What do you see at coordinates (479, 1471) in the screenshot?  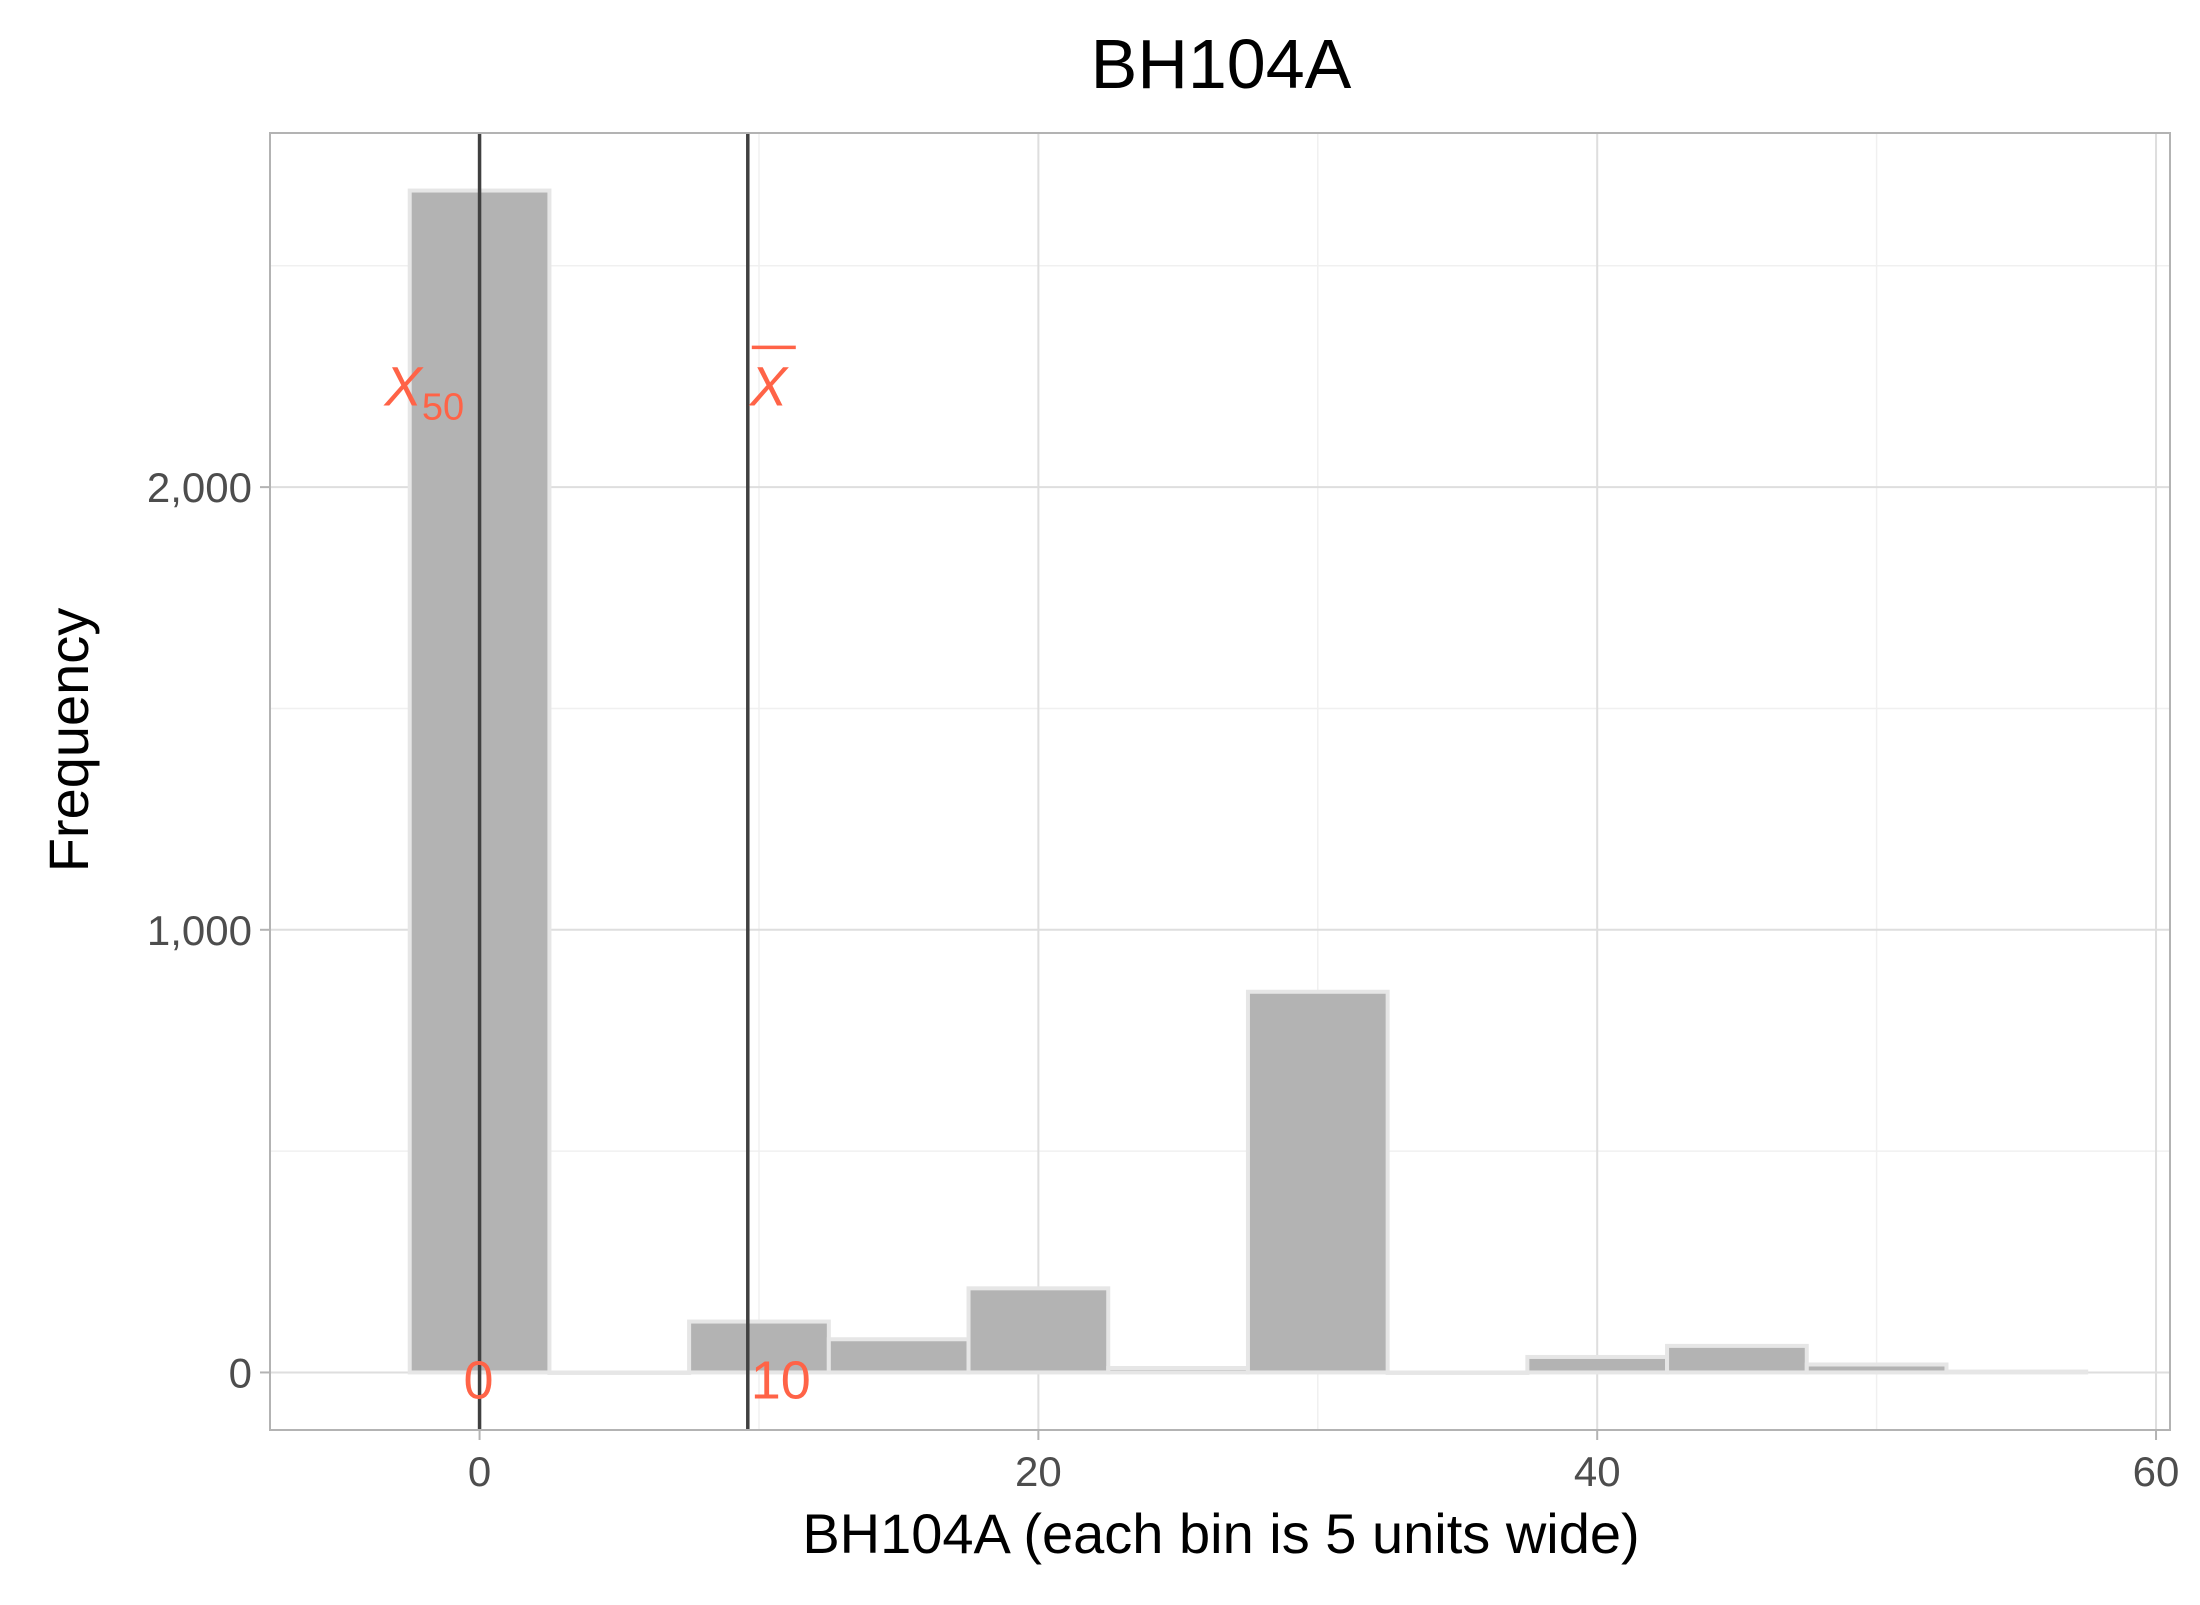 I see `x-tick-label: 0` at bounding box center [479, 1471].